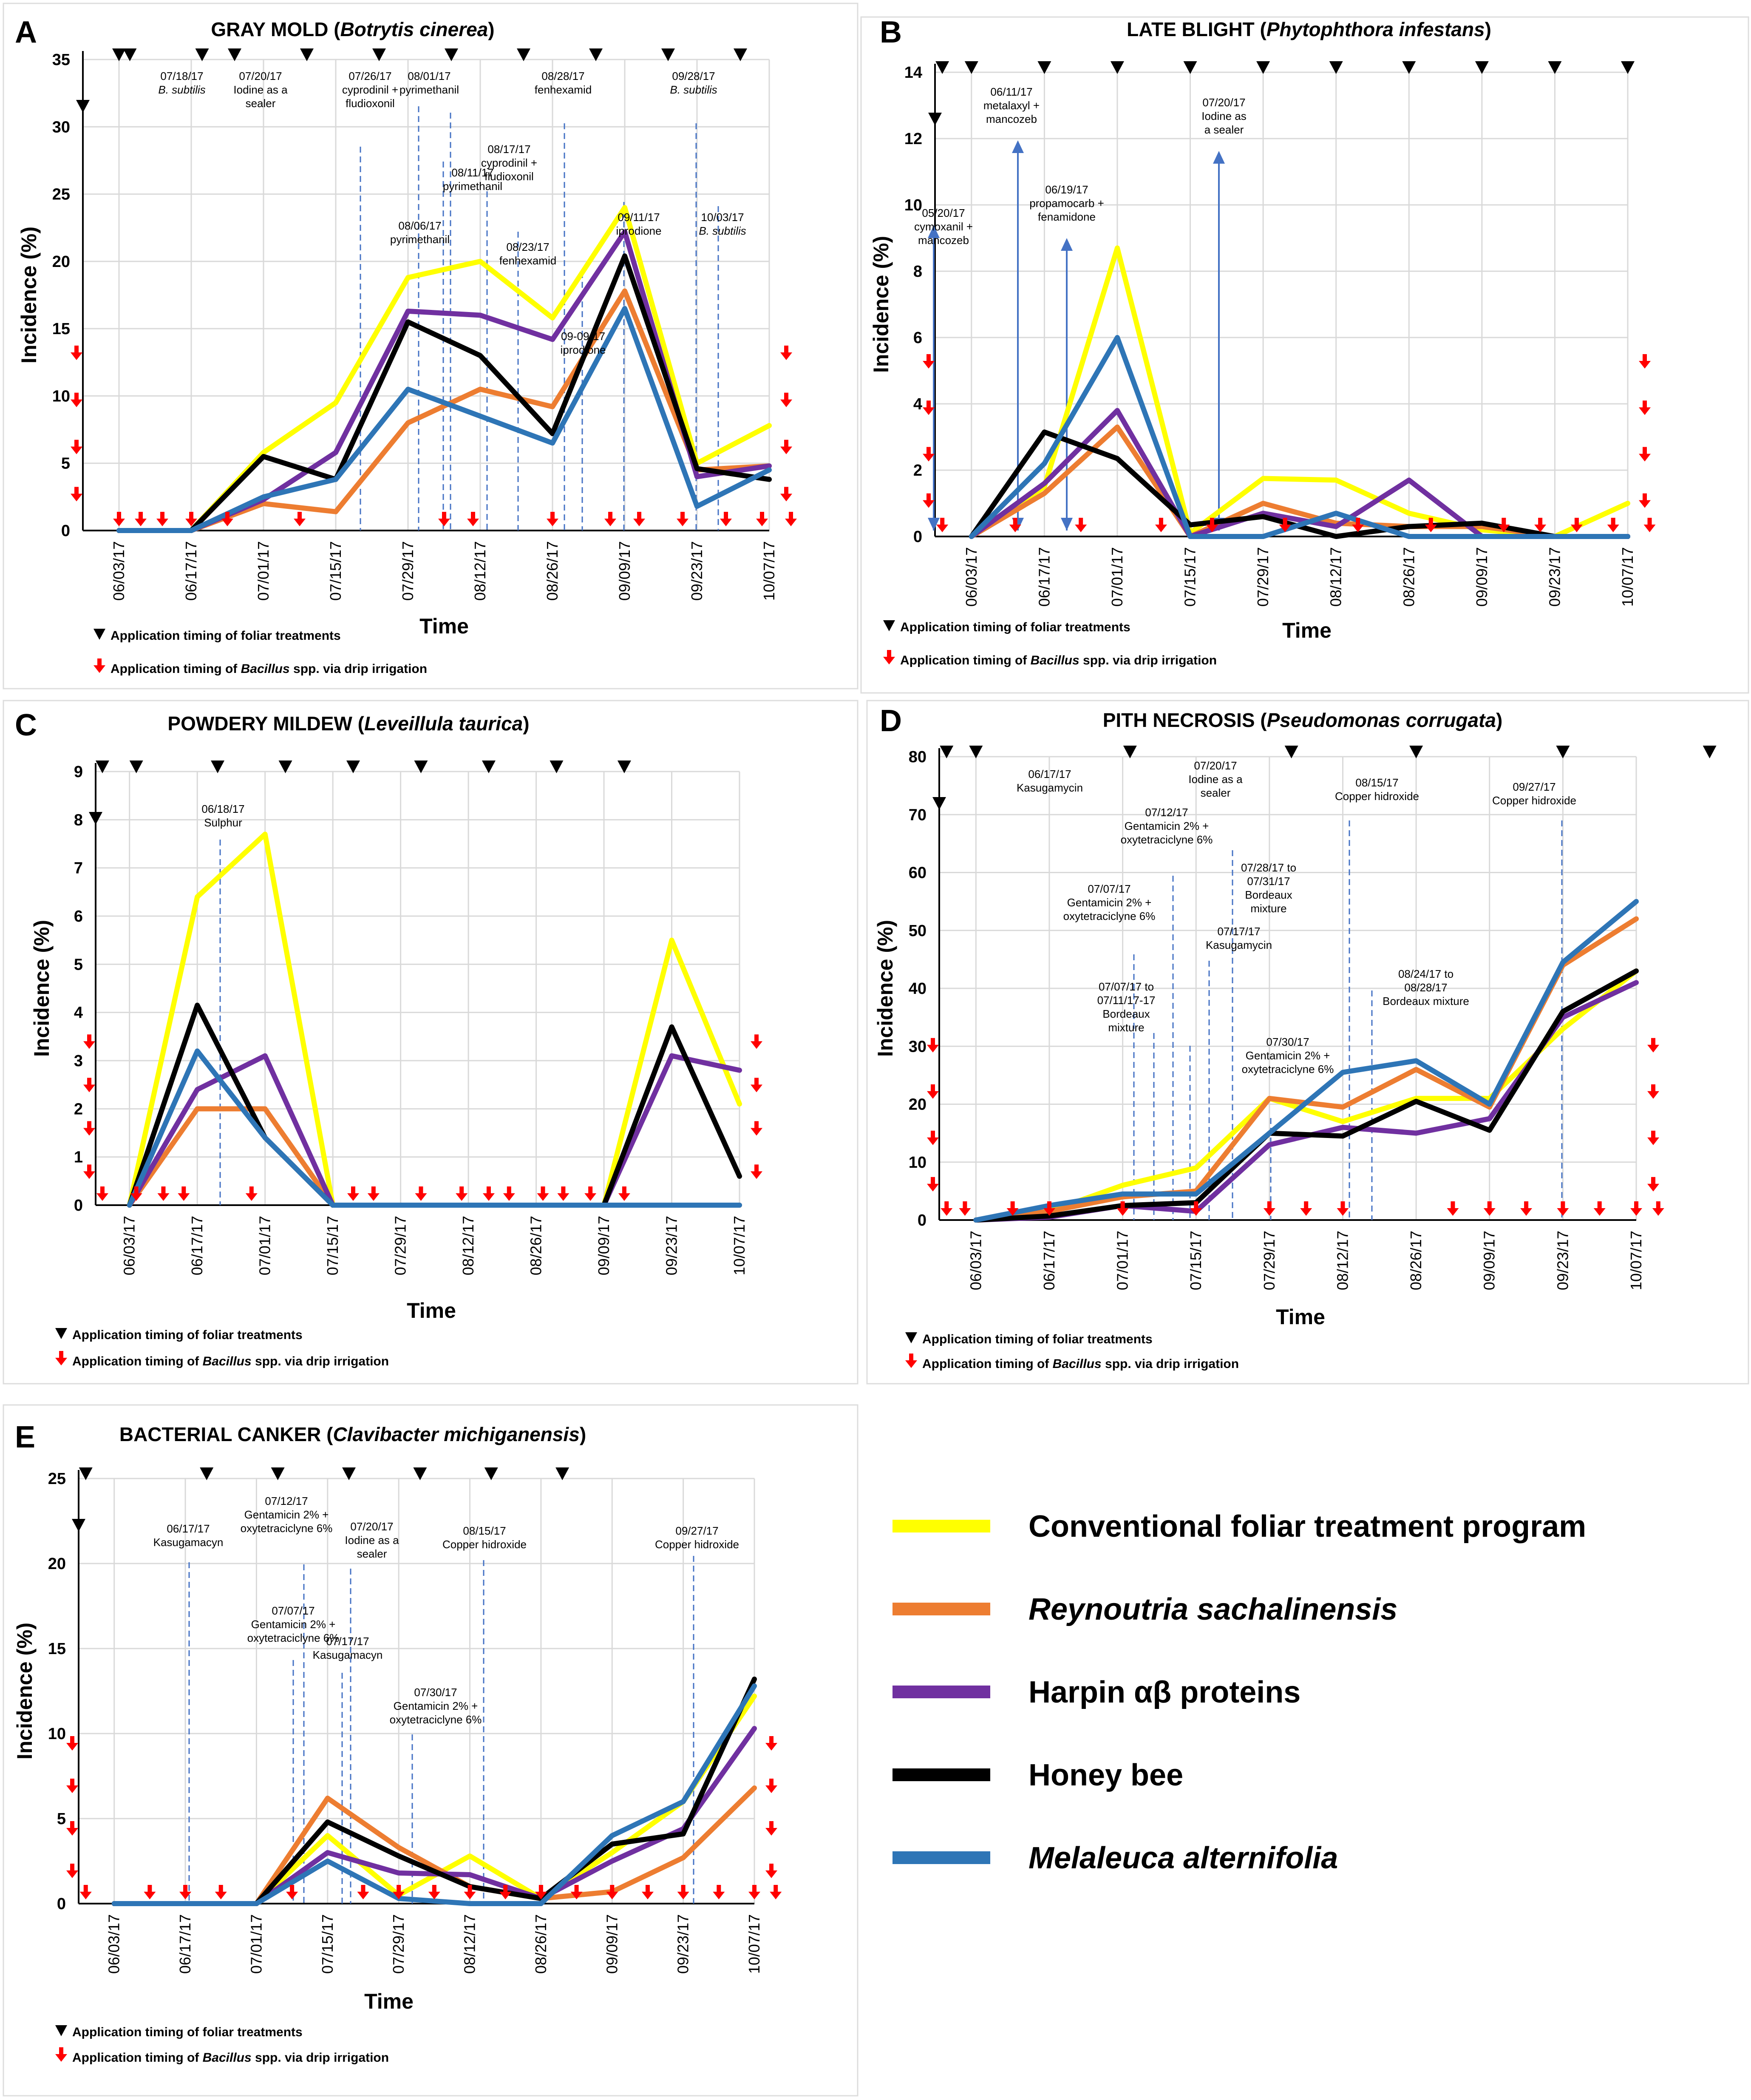 The image size is (1751, 2100). Describe the element at coordinates (222, 809) in the screenshot. I see `treatment-annotation: 06/18/17` at that location.